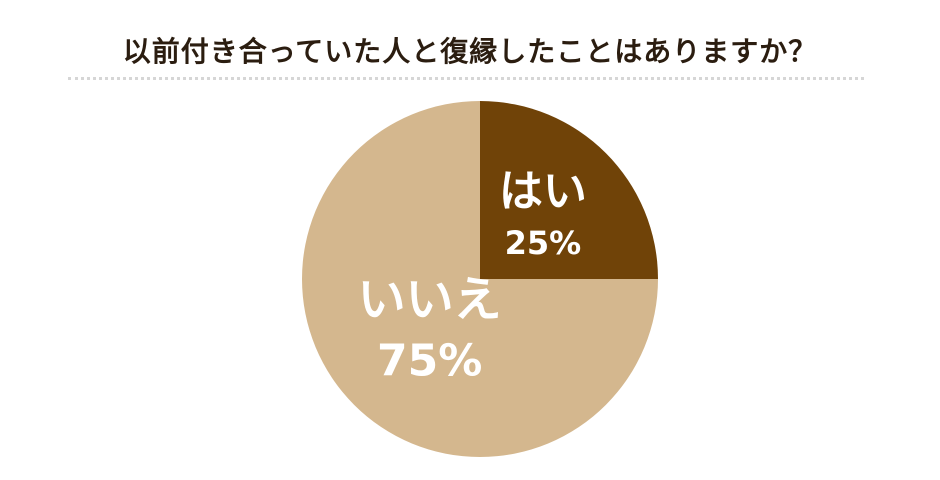 The width and height of the screenshot is (940, 480). Describe the element at coordinates (543, 243) in the screenshot. I see `slice-value-yes: 25%` at that location.